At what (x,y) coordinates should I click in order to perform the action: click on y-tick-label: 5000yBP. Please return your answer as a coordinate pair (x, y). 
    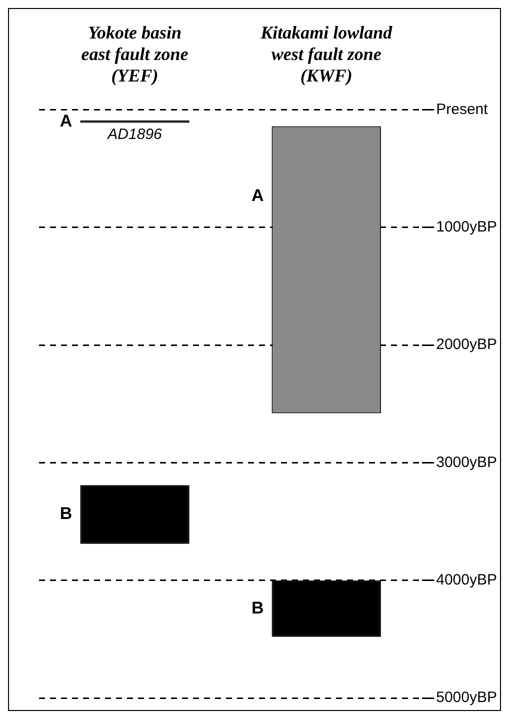
    Looking at the image, I should click on (467, 697).